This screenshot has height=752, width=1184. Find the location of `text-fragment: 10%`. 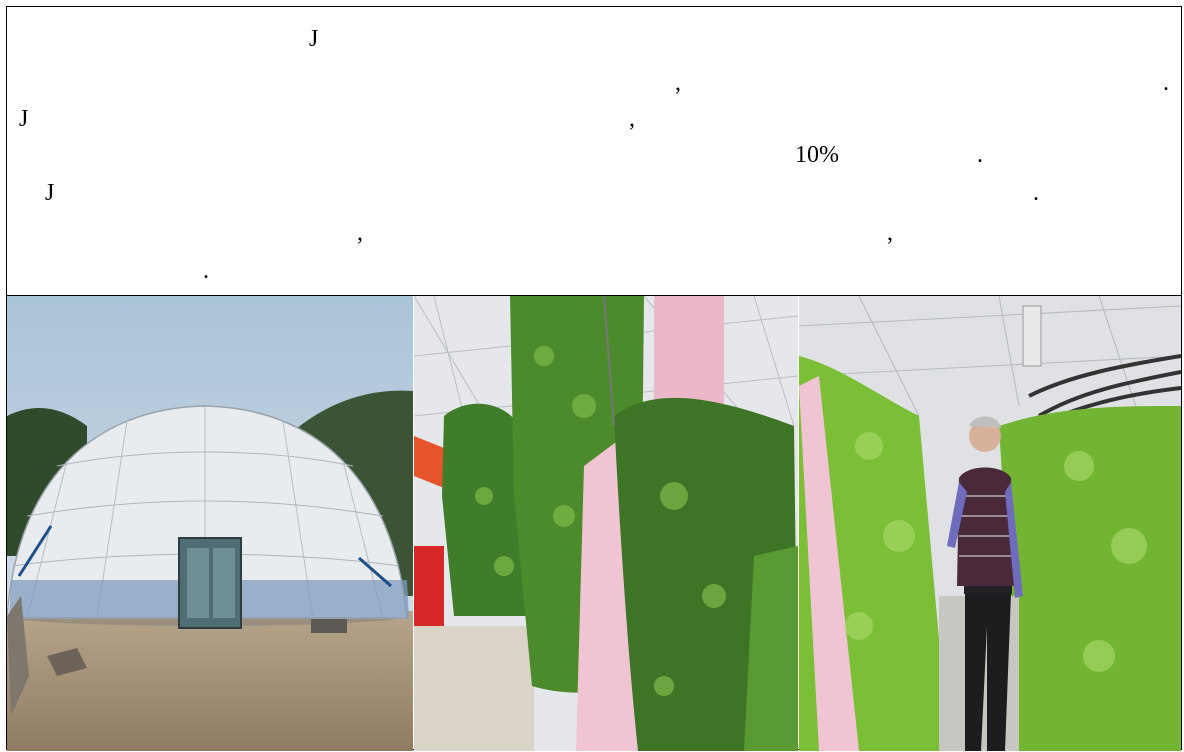

text-fragment: 10% is located at coordinates (817, 155).